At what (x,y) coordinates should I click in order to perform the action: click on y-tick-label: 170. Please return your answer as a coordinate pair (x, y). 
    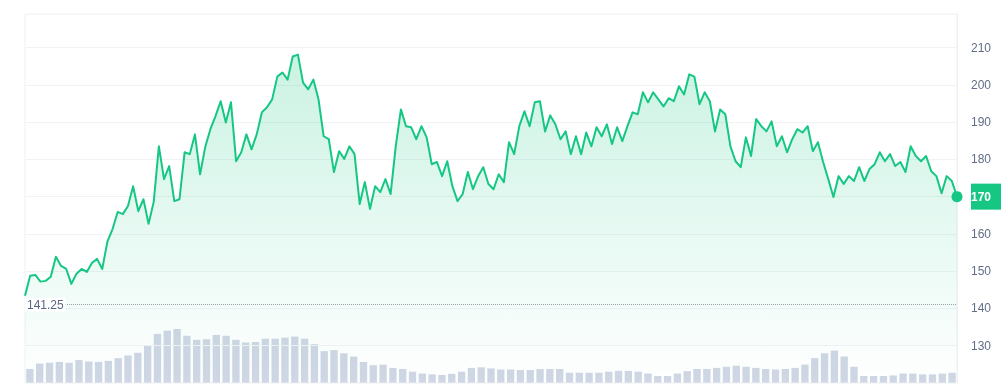
    Looking at the image, I should click on (981, 196).